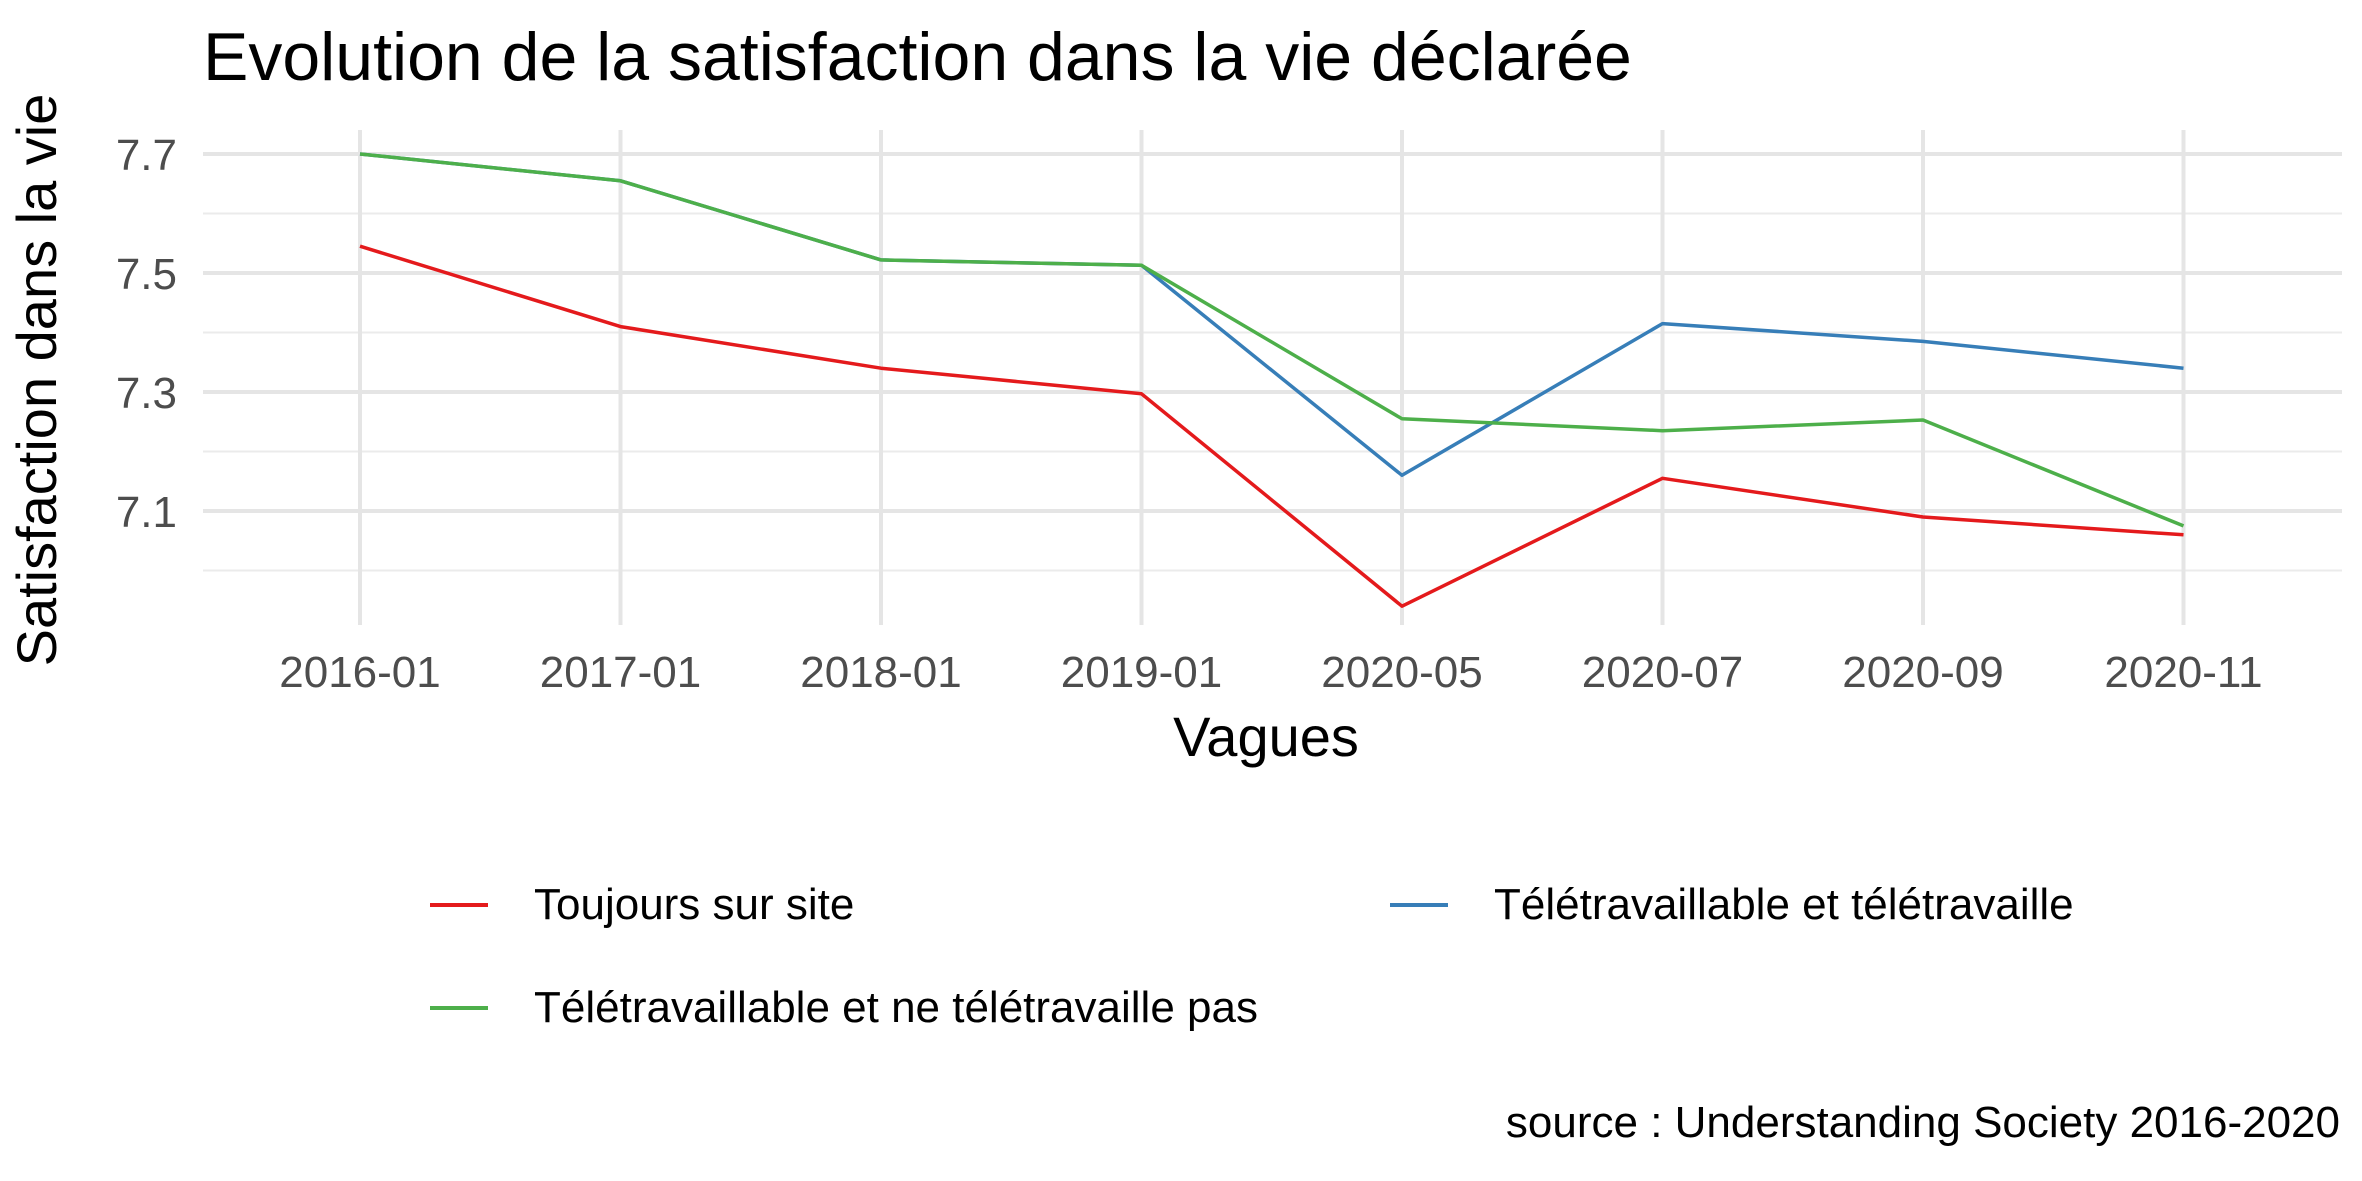 Image resolution: width=2362 pixels, height=1181 pixels. What do you see at coordinates (459, 1008) in the screenshot?
I see `legend-key-green` at bounding box center [459, 1008].